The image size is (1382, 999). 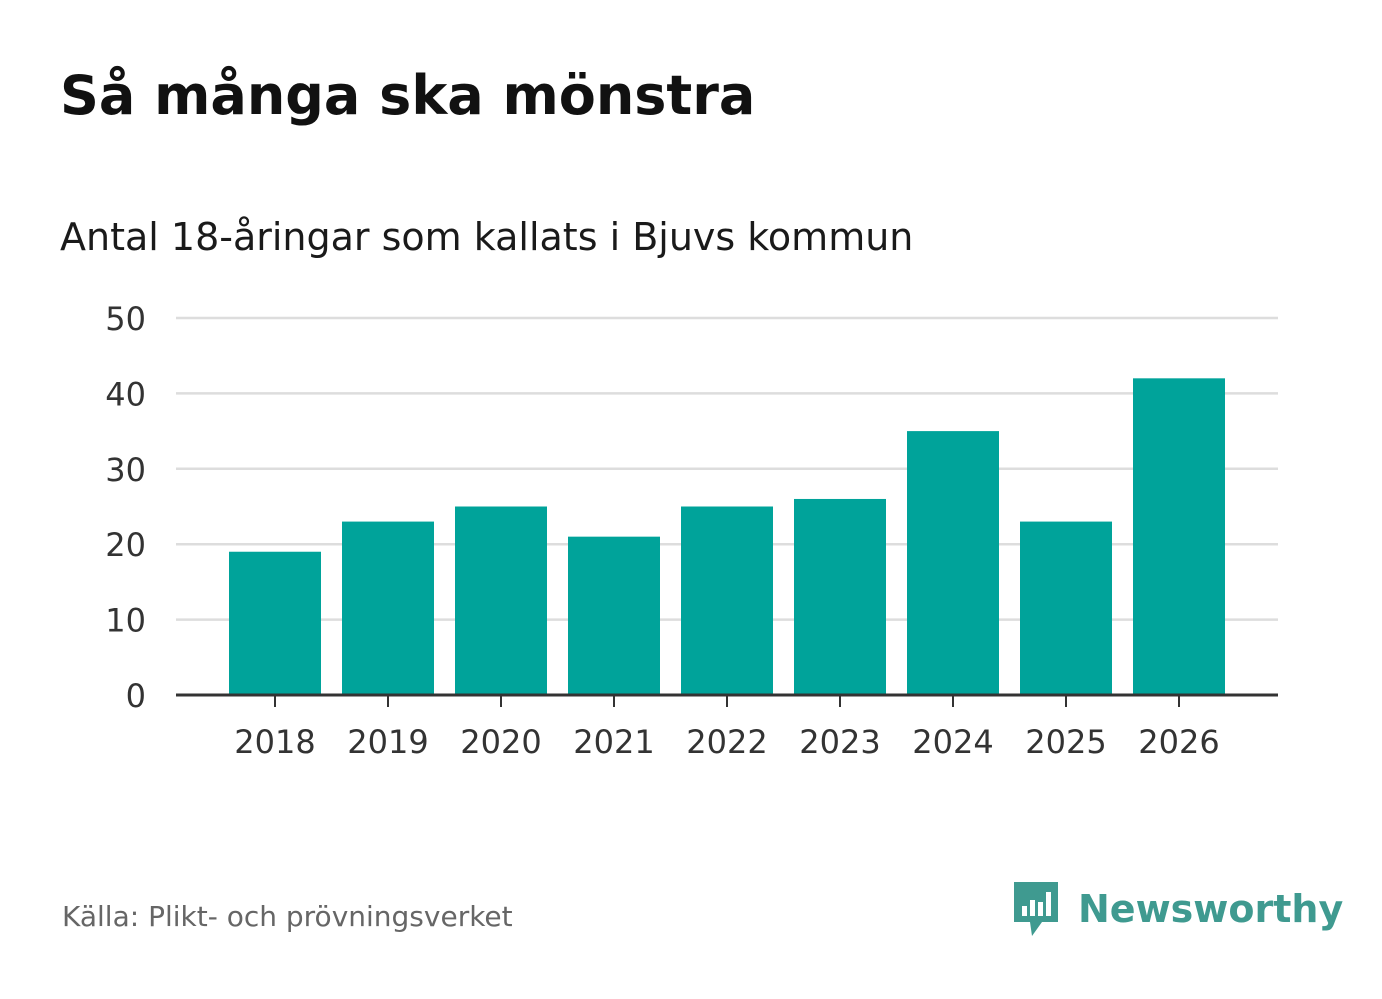 I want to click on newsworthy-logo-icon, so click(x=1036, y=909).